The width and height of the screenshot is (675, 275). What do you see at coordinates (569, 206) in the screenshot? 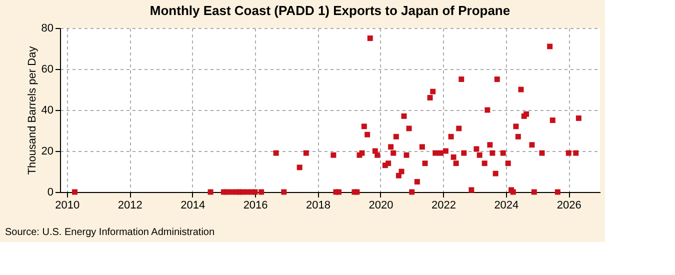
I see `x-tick-label: 2026` at bounding box center [569, 206].